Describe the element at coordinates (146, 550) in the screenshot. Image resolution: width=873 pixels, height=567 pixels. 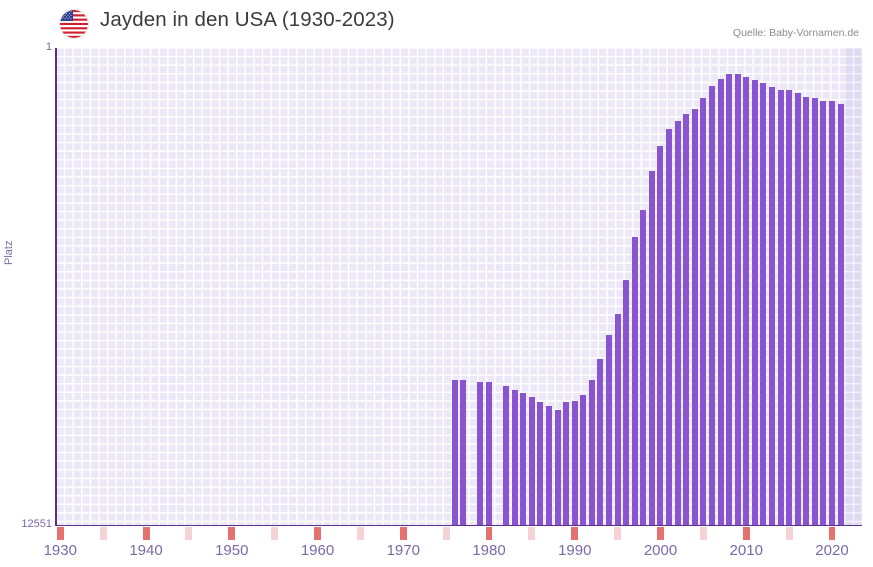
I see `x-tick-label: 1940` at that location.